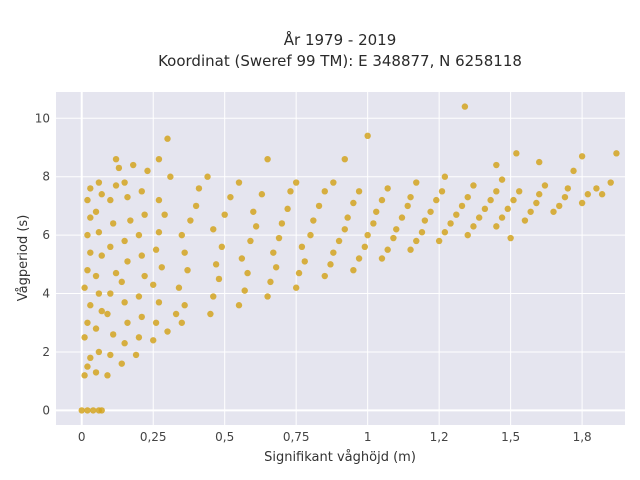 The height and width of the screenshot is (480, 640). I want to click on y-tick-label: 8, so click(46, 177).